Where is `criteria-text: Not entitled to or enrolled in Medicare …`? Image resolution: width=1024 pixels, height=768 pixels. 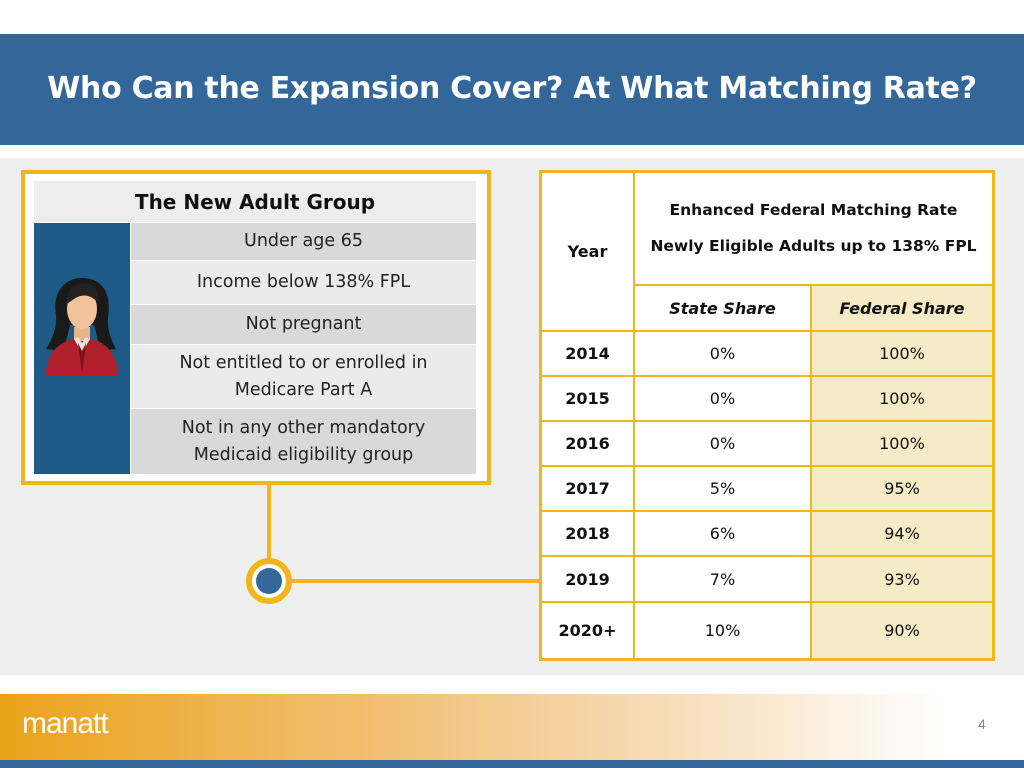 criteria-text: Not entitled to or enrolled in Medicare … is located at coordinates (303, 376).